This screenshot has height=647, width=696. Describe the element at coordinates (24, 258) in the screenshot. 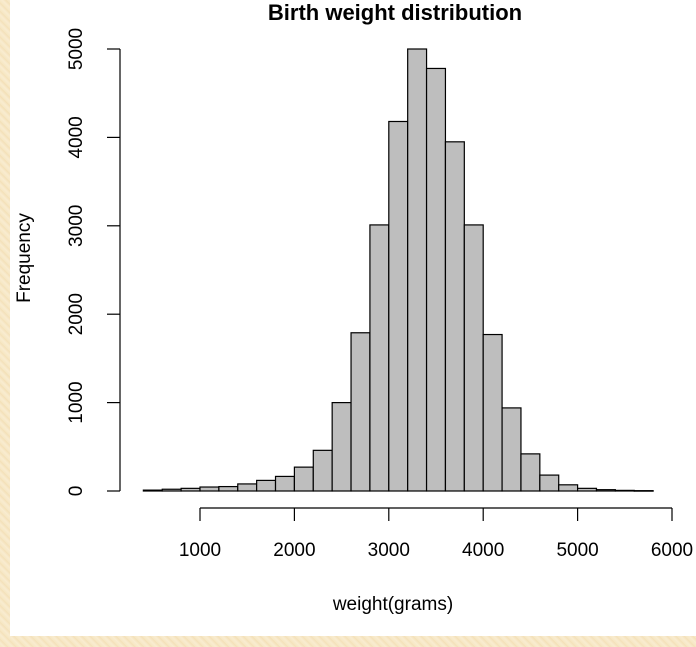

I see `y-axis-label: Frequency` at that location.